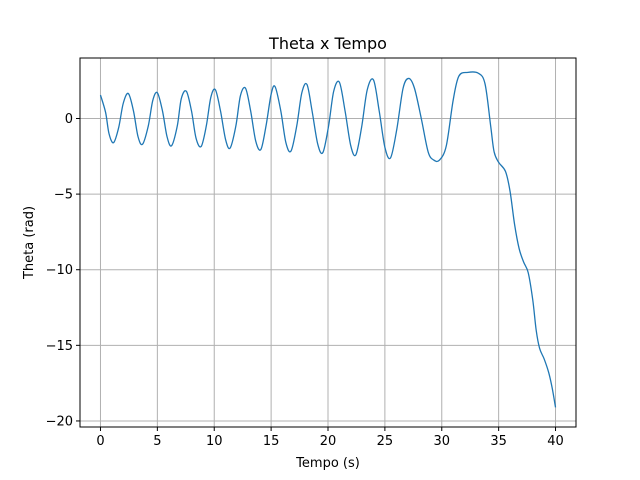 The height and width of the screenshot is (480, 640). What do you see at coordinates (29, 243) in the screenshot?
I see `y-axis-label: Theta (rad)` at bounding box center [29, 243].